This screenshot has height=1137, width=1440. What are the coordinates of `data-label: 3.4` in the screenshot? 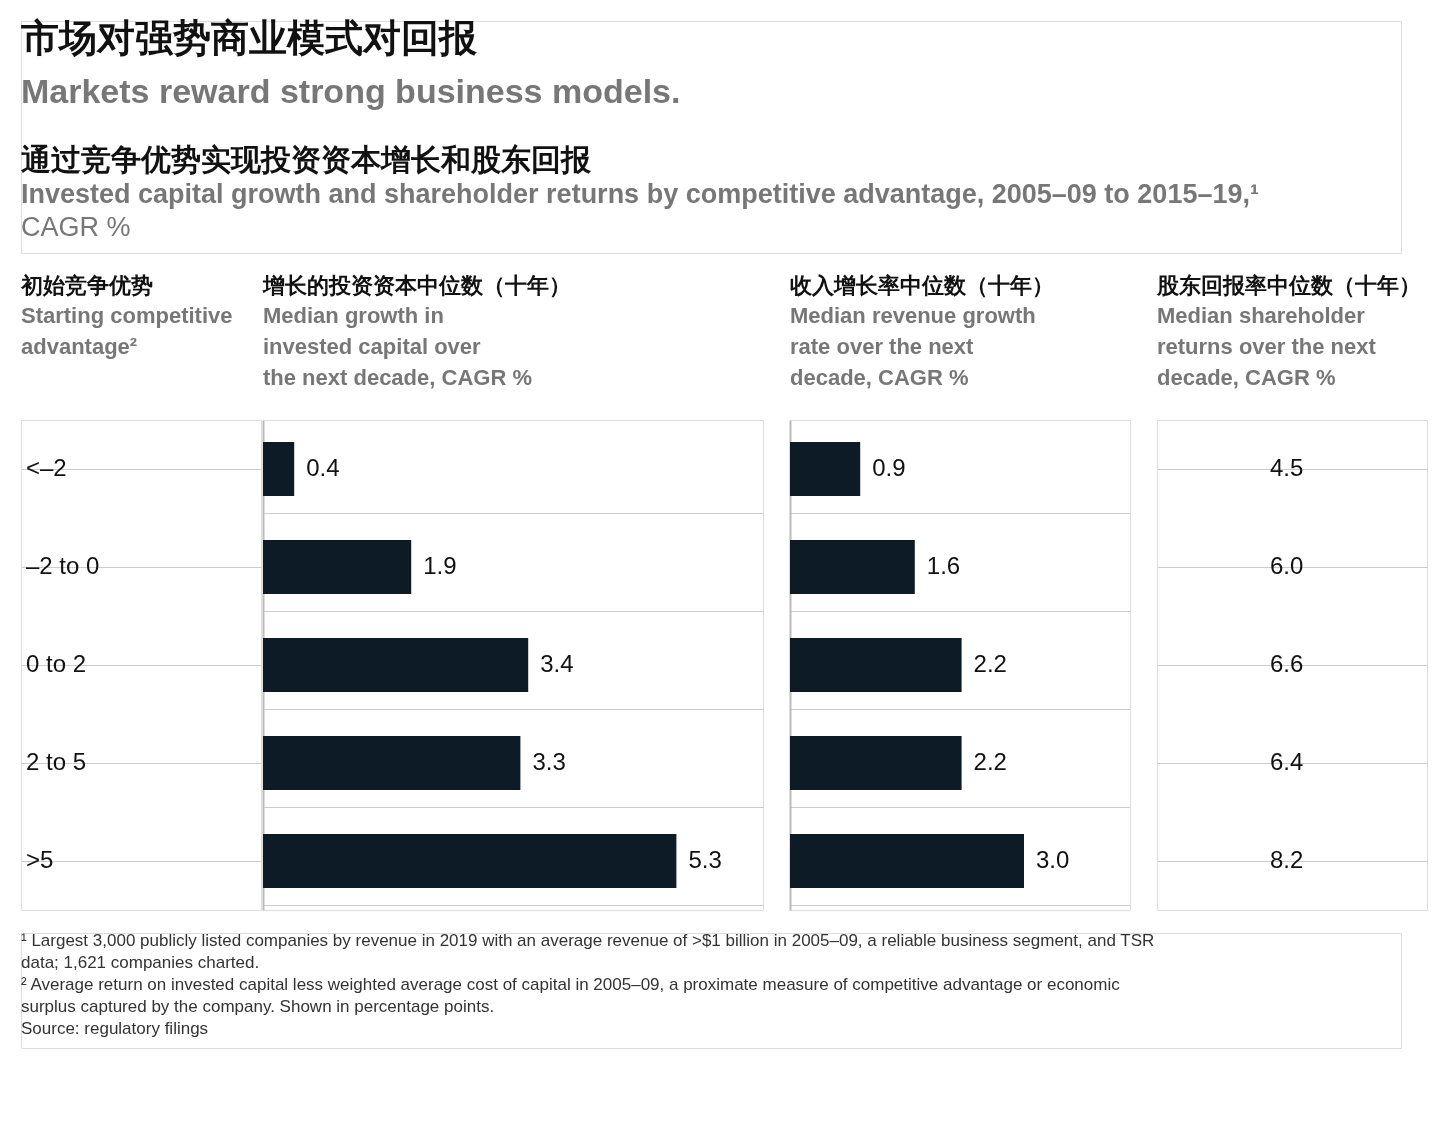 It's located at (557, 663).